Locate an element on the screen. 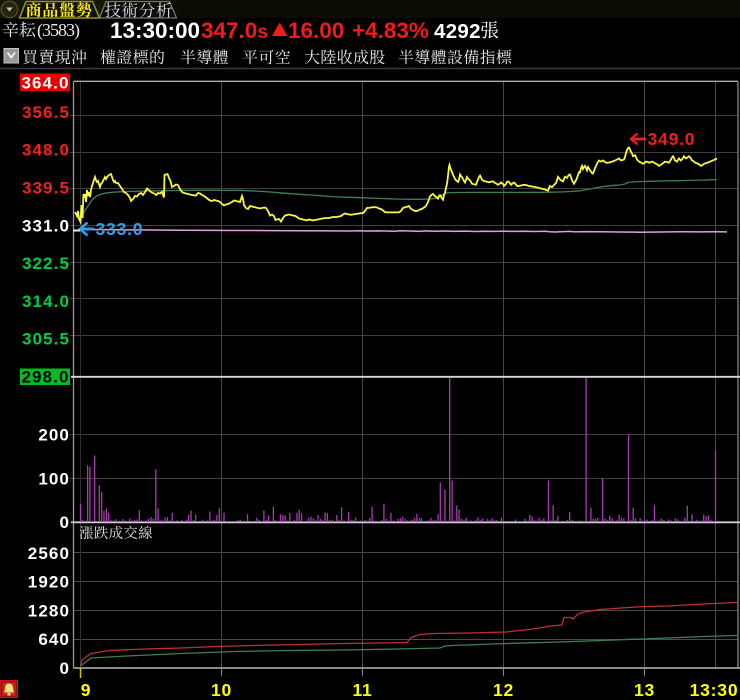  svg-text: +4.83% is located at coordinates (390, 30).